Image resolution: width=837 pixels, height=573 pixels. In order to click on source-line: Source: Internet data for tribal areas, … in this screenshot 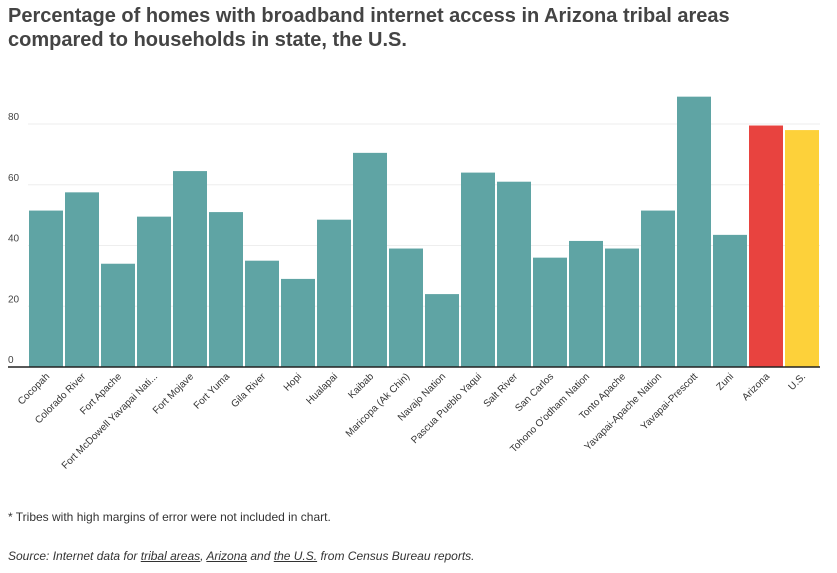, I will do `click(241, 556)`.